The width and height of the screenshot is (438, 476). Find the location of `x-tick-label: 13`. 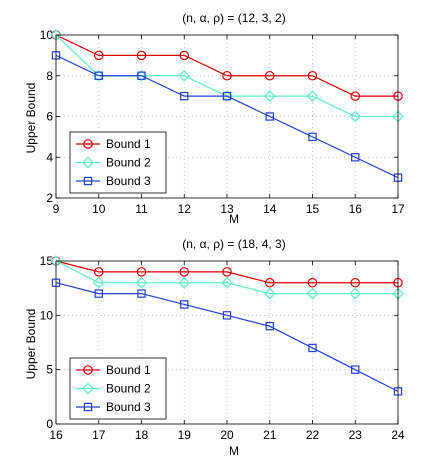

x-tick-label: 13 is located at coordinates (227, 209).